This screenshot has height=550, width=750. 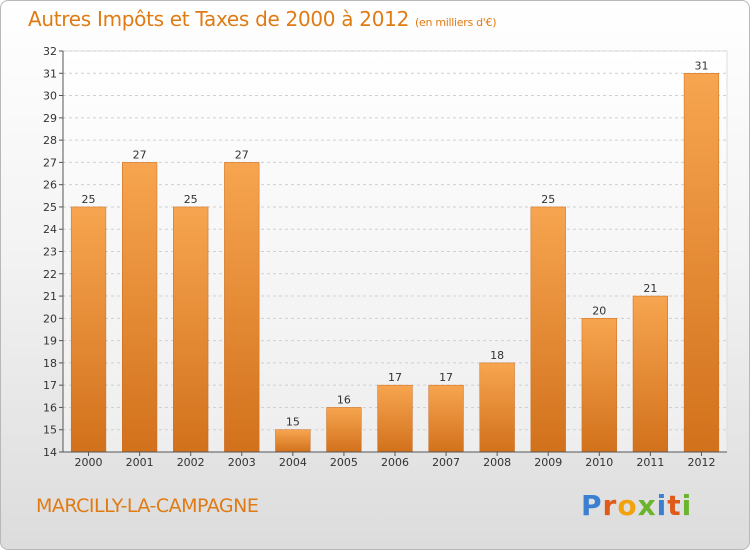 I want to click on logo-letter: P, so click(x=592, y=505).